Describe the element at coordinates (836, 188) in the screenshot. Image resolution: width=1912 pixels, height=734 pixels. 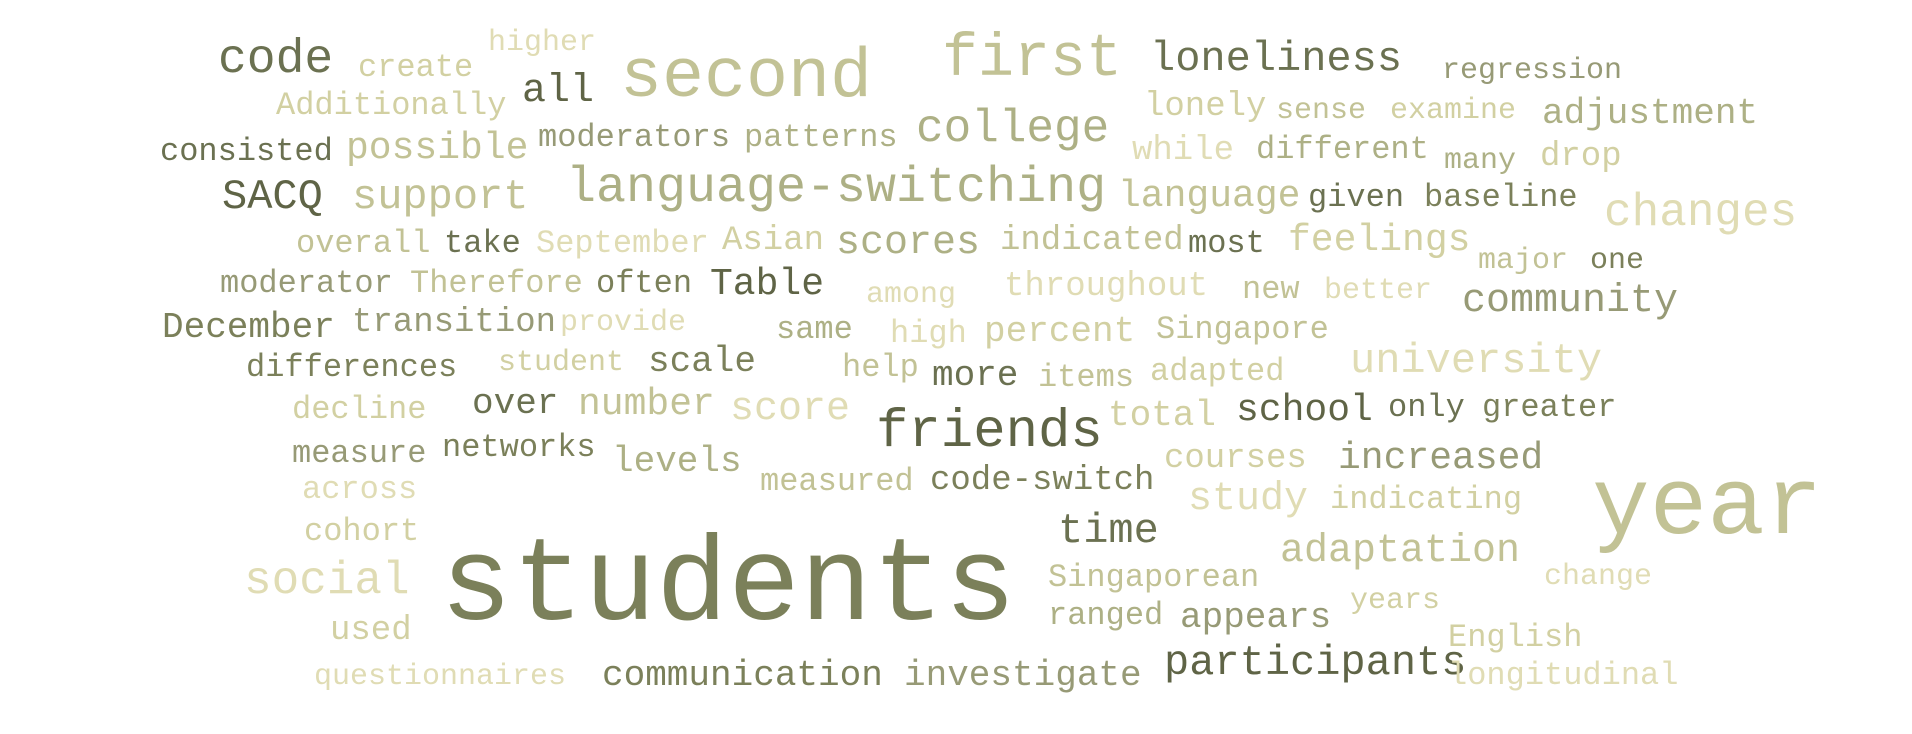
I see `word: language-switching` at that location.